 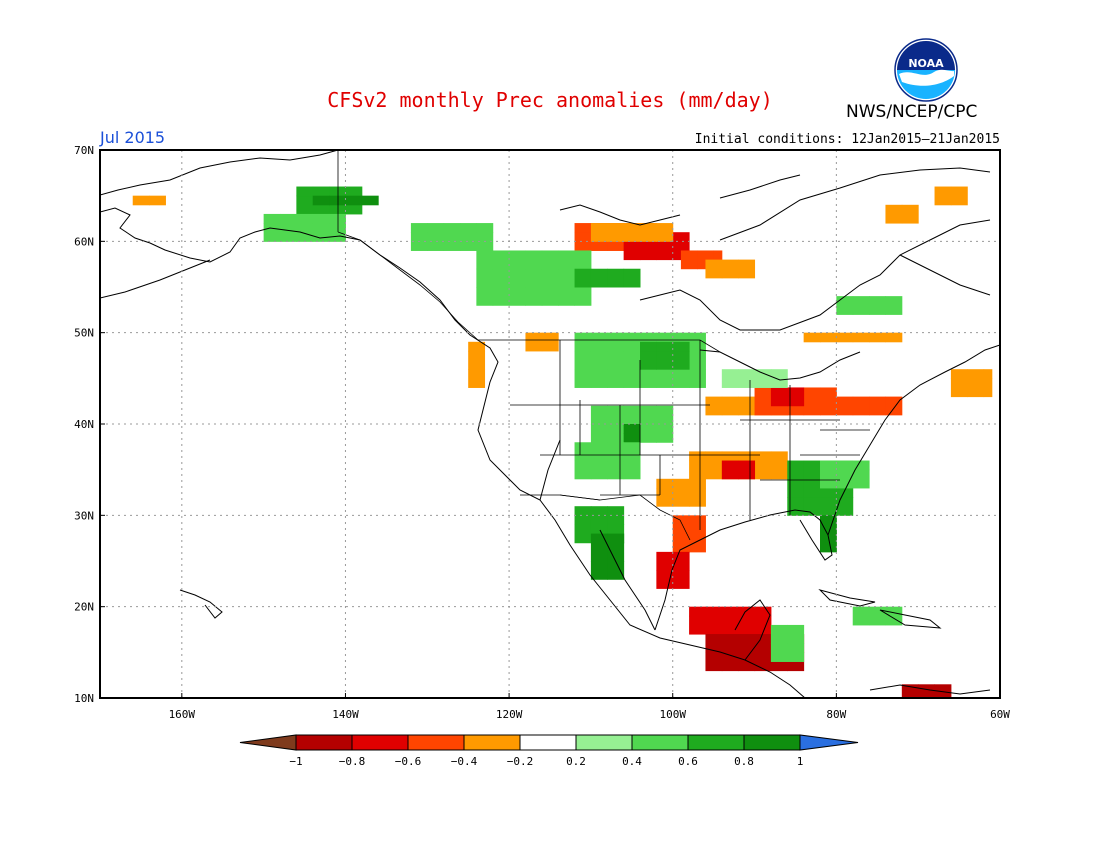 I want to click on noaa-logo: NOAA, so click(x=926, y=70).